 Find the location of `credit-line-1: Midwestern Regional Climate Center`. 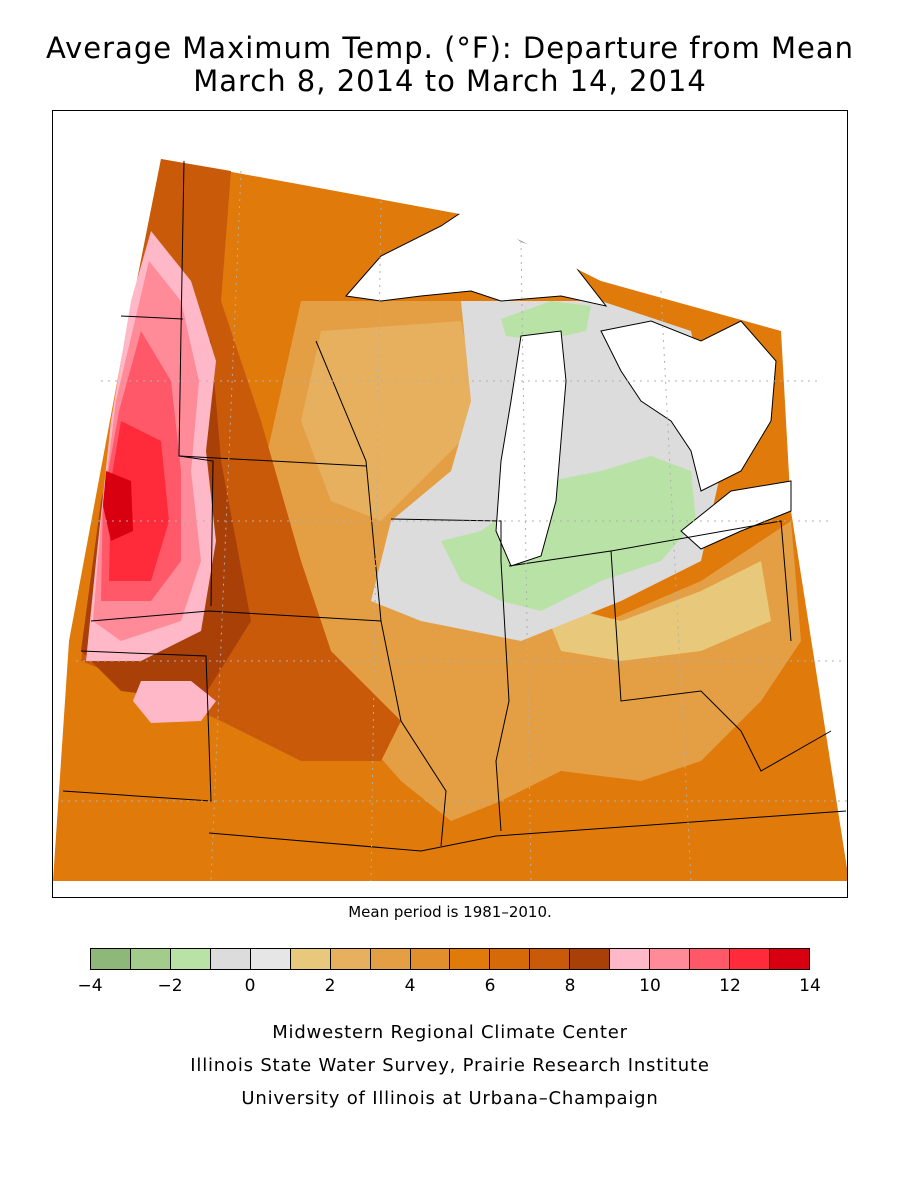

credit-line-1: Midwestern Regional Climate Center is located at coordinates (450, 1032).